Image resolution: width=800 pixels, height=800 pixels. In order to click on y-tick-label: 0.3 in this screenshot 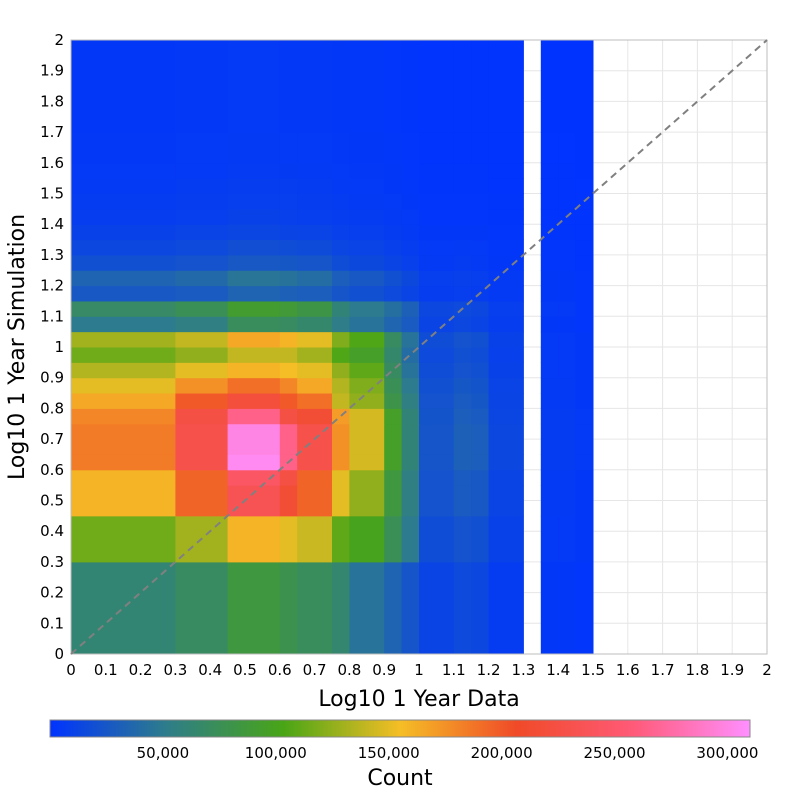, I will do `click(52, 562)`.